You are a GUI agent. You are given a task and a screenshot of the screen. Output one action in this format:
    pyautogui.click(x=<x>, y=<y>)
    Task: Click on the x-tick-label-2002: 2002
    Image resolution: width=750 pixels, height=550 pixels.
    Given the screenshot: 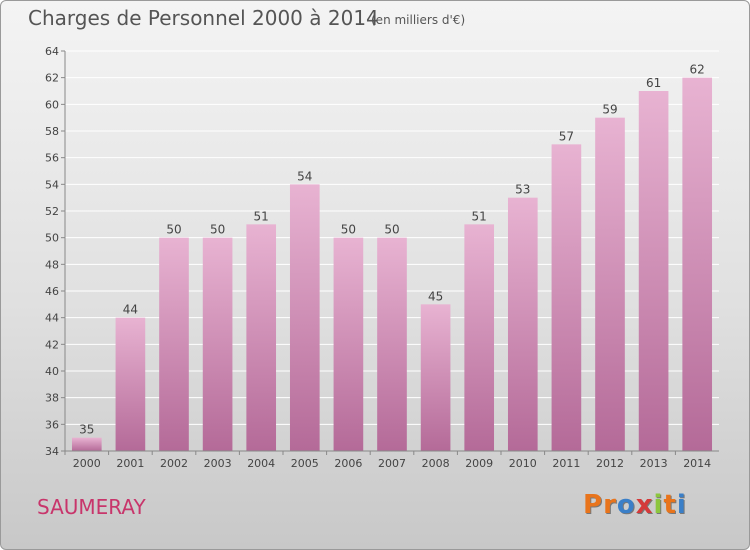 What is the action you would take?
    pyautogui.click(x=174, y=463)
    